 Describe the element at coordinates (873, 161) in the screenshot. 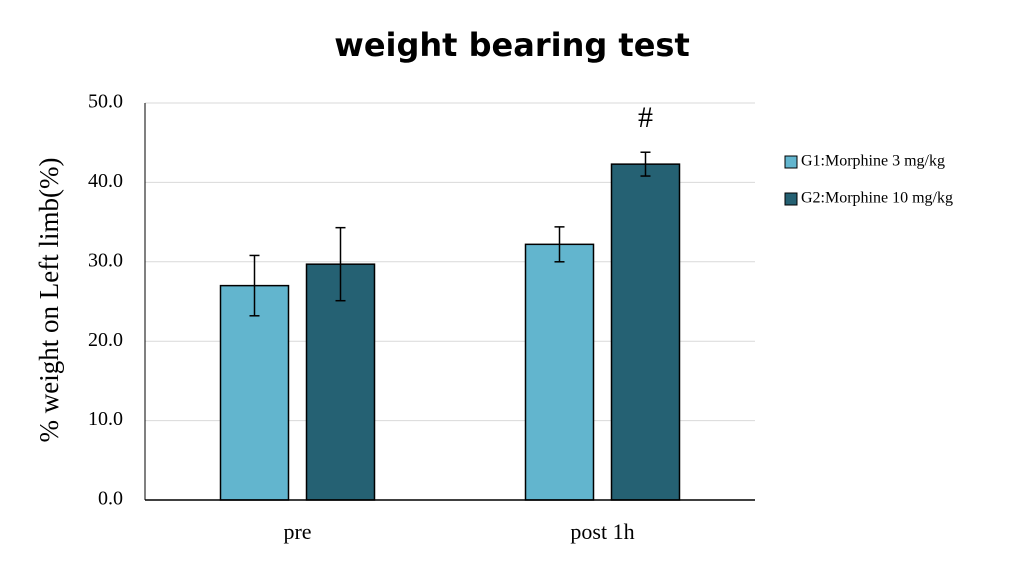

I see `legend-label: G1:Morphine 3 mg/kg` at that location.